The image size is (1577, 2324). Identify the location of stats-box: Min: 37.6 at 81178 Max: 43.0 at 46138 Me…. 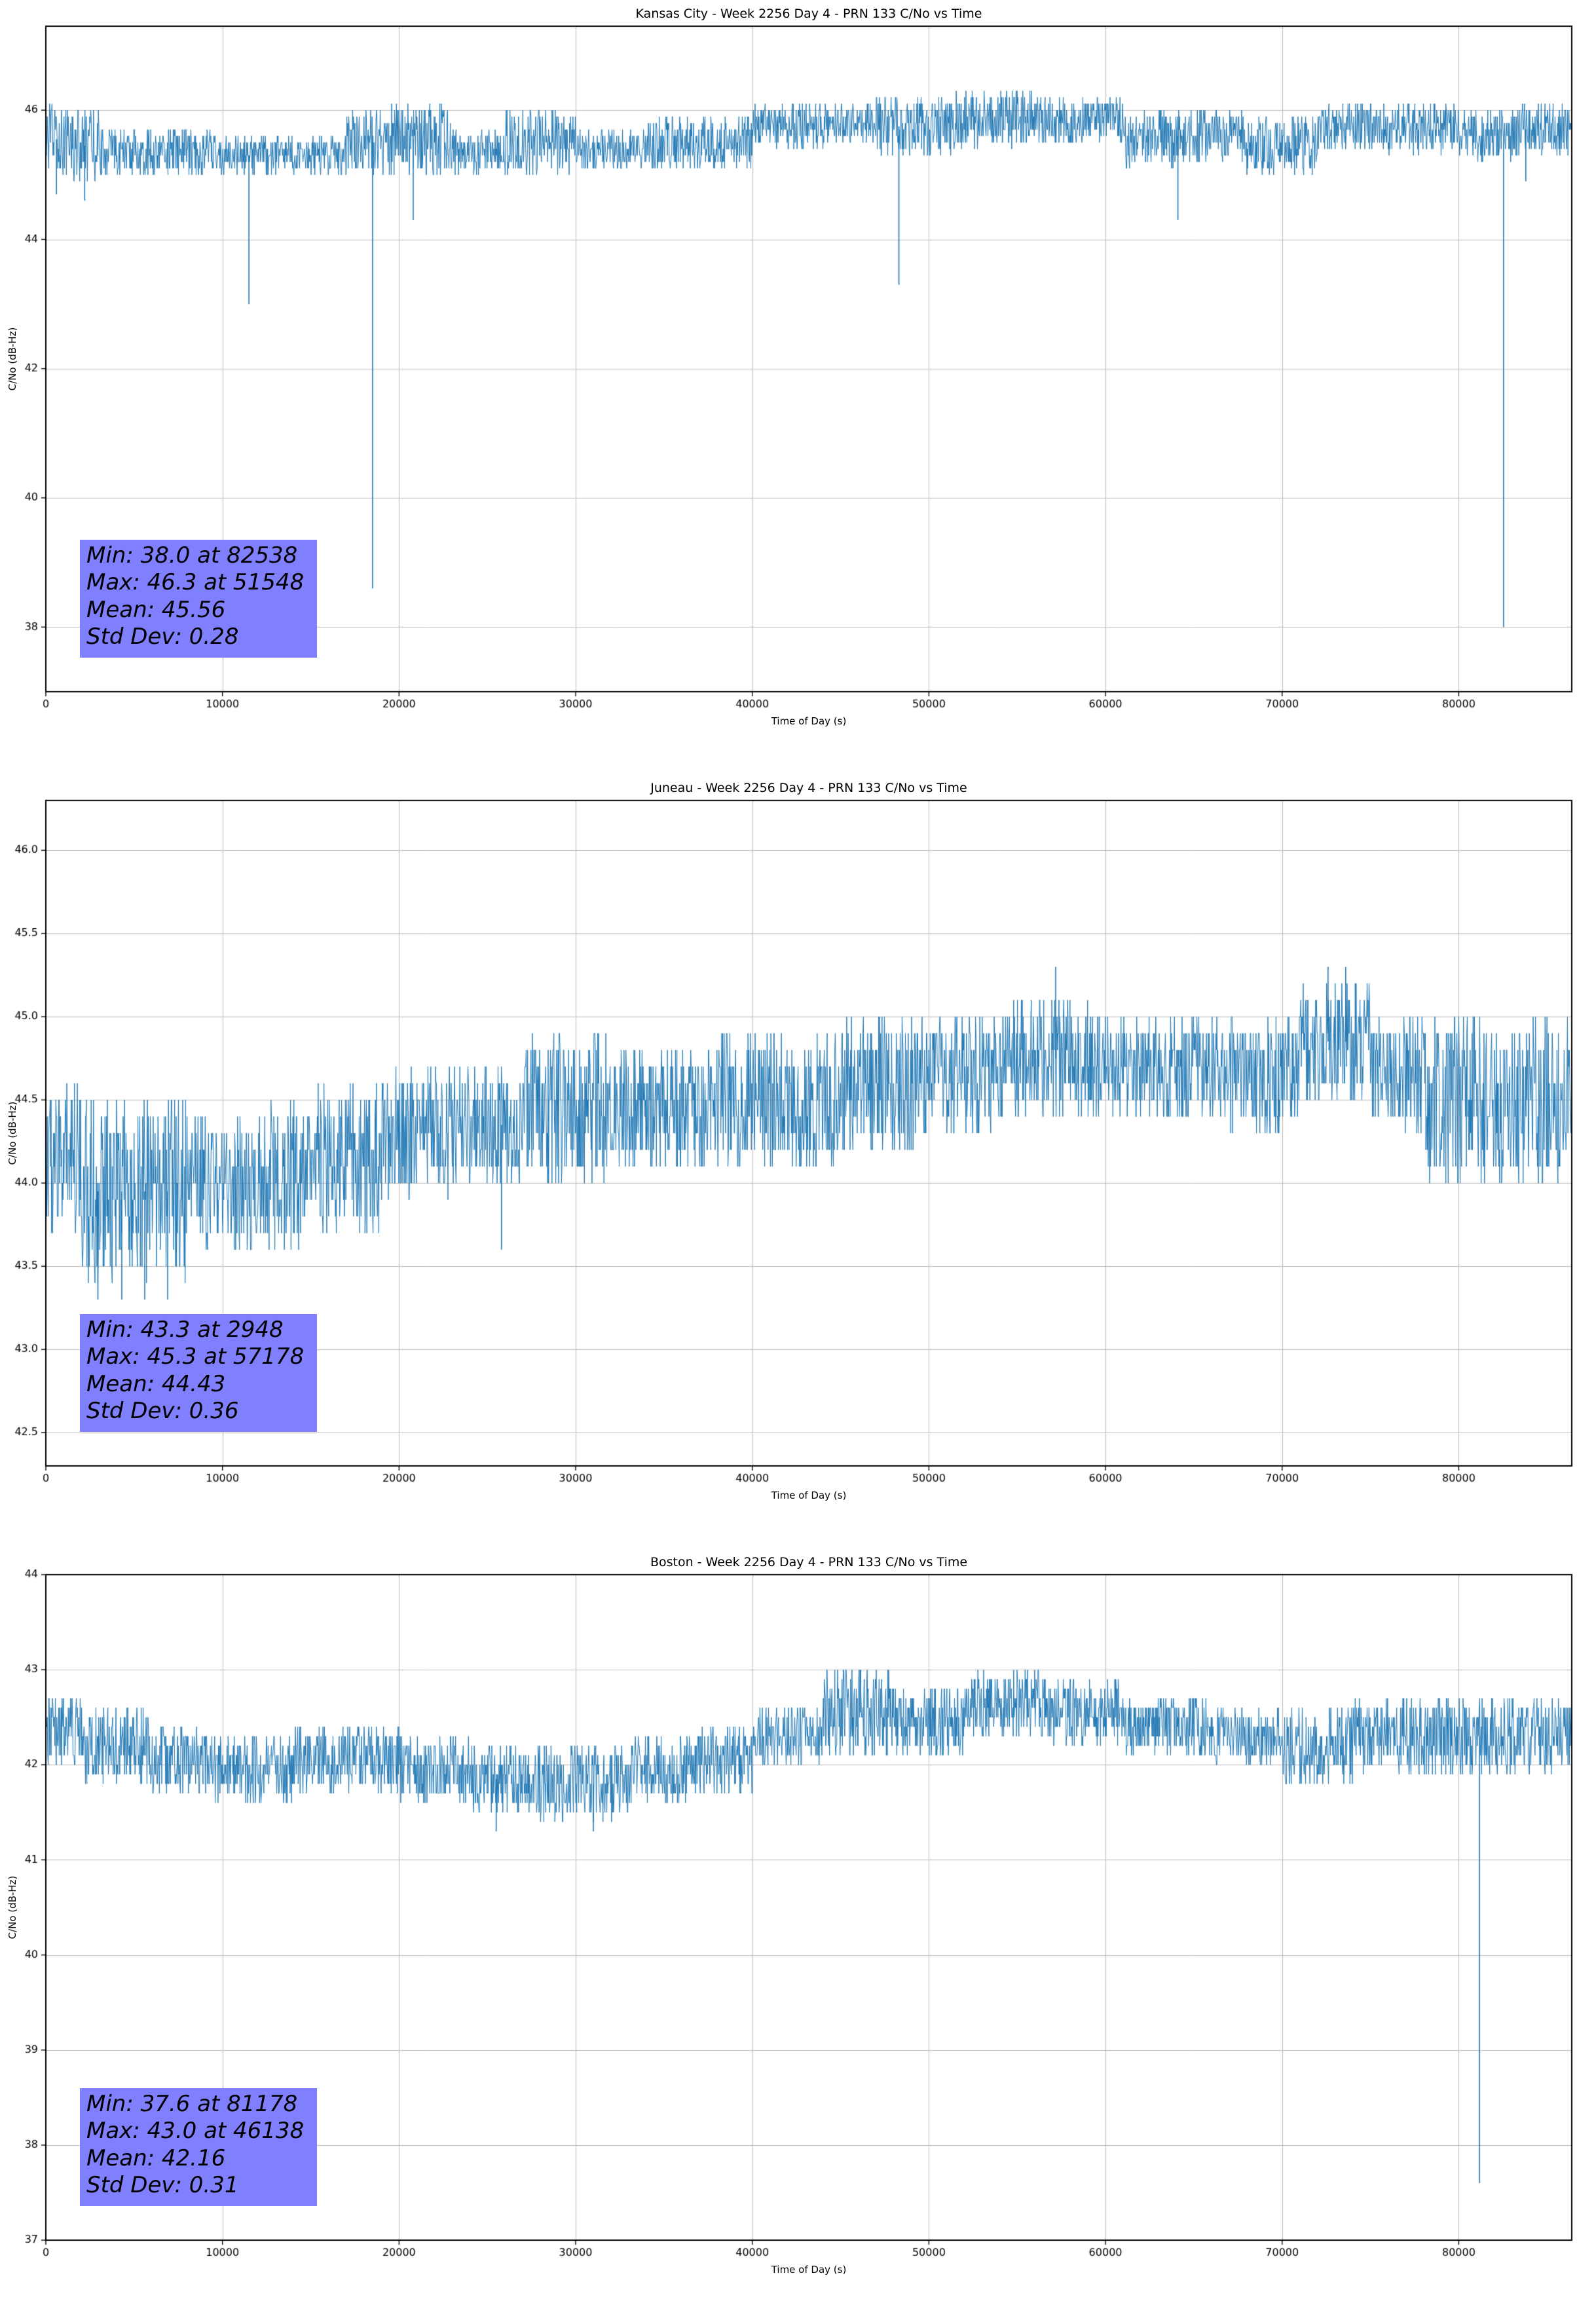
(199, 2147).